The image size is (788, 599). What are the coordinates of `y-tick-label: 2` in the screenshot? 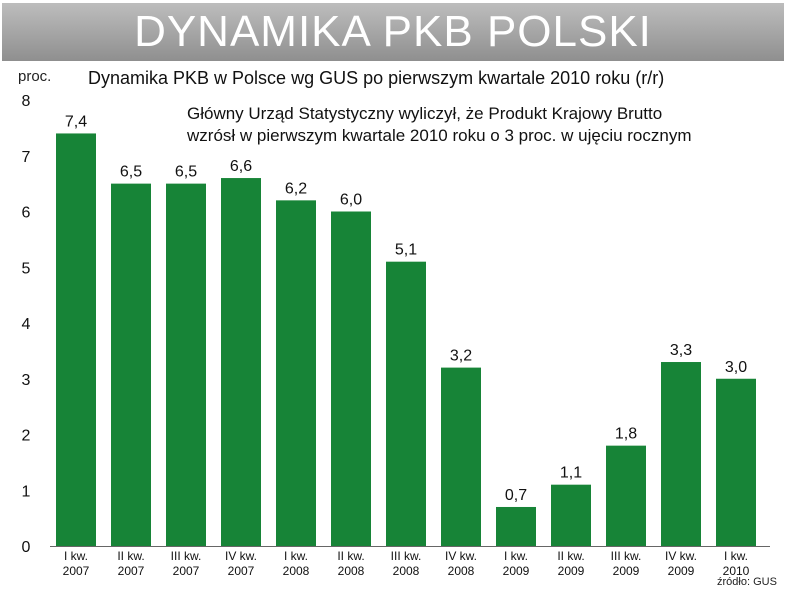 It's located at (26, 436).